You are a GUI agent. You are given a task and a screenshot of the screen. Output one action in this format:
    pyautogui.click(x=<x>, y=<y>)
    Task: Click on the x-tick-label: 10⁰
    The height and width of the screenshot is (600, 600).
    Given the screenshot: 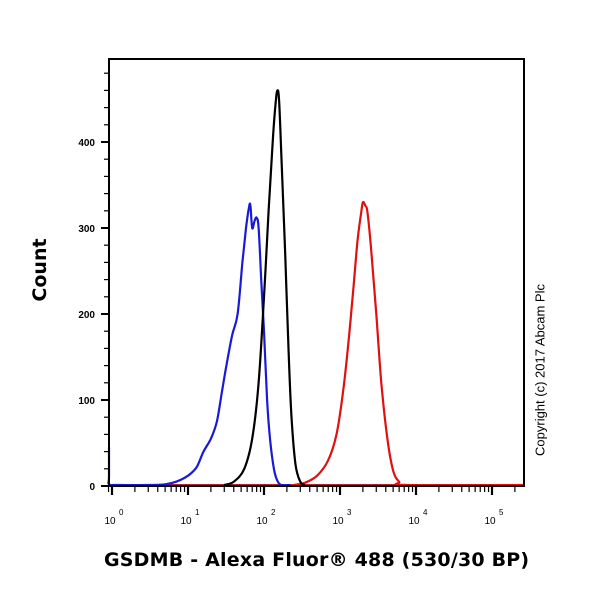 What is the action you would take?
    pyautogui.click(x=114, y=517)
    